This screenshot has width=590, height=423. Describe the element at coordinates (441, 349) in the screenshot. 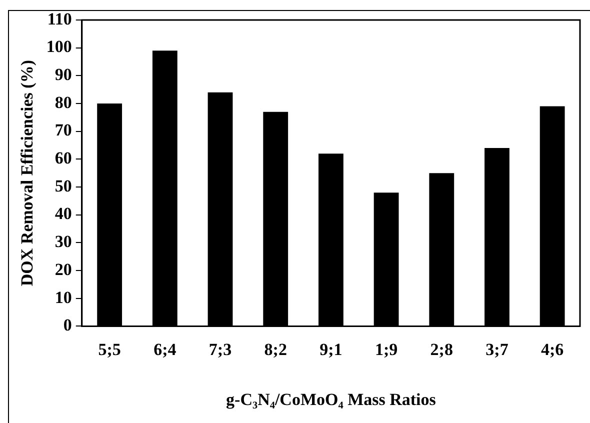

I see `x-tick-label: 2;8` at that location.